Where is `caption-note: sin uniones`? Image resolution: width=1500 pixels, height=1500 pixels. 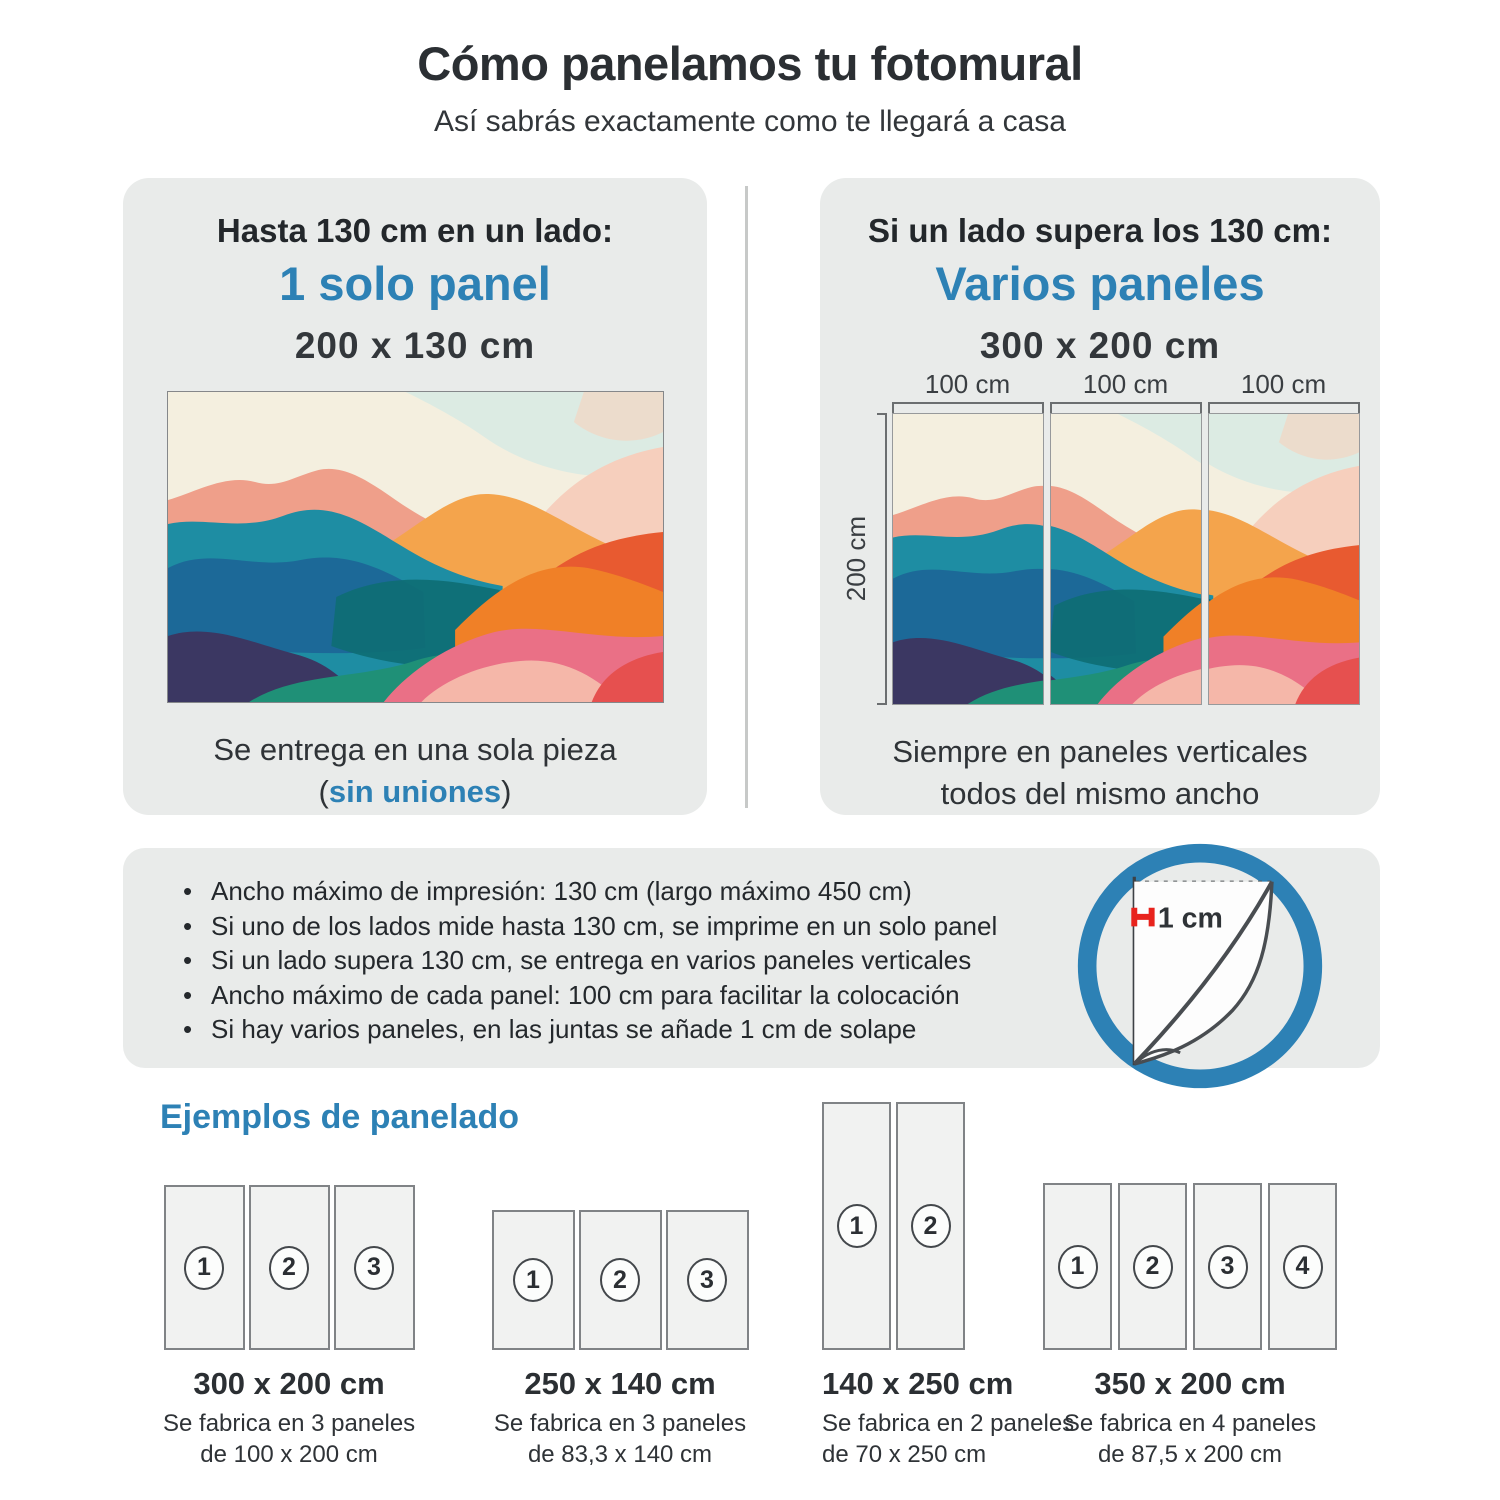 caption-note: sin uniones is located at coordinates (415, 791).